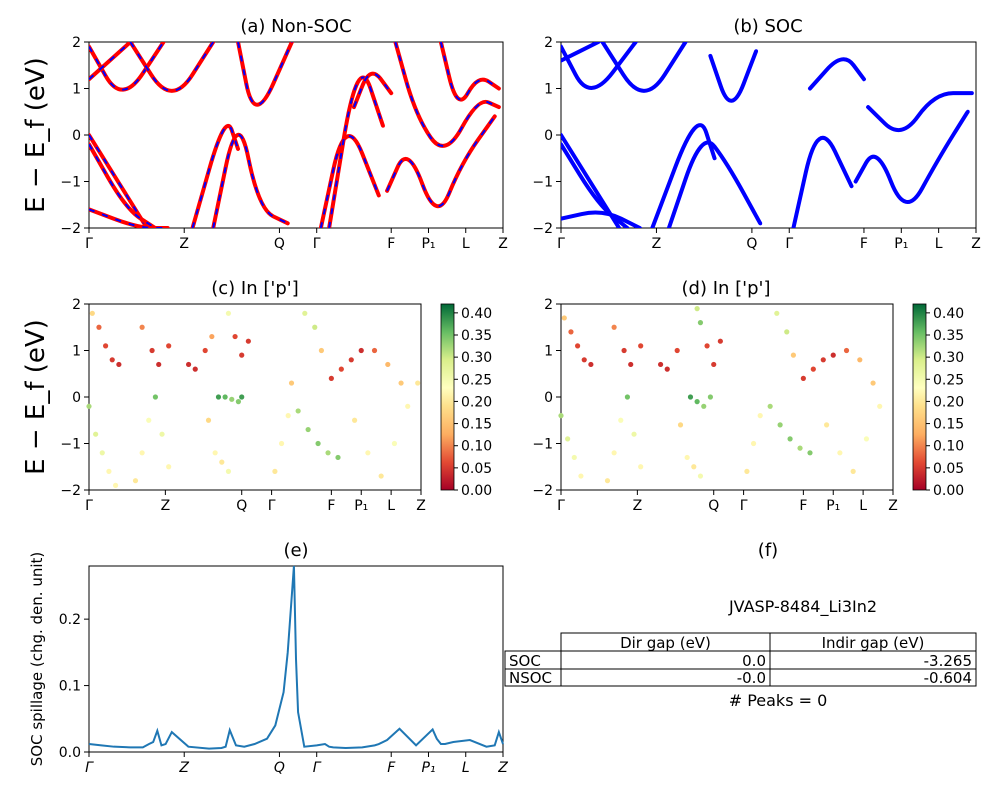  What do you see at coordinates (295, 26) in the screenshot?
I see `panel-a-title: (a) Non-SOC` at bounding box center [295, 26].